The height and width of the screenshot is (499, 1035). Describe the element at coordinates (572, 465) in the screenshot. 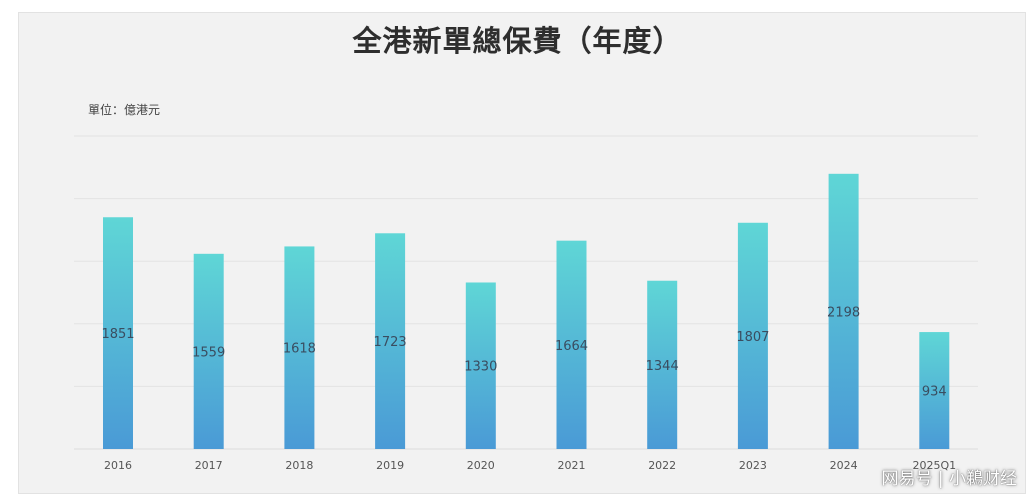

I see `x-tick-2021: 2021` at that location.